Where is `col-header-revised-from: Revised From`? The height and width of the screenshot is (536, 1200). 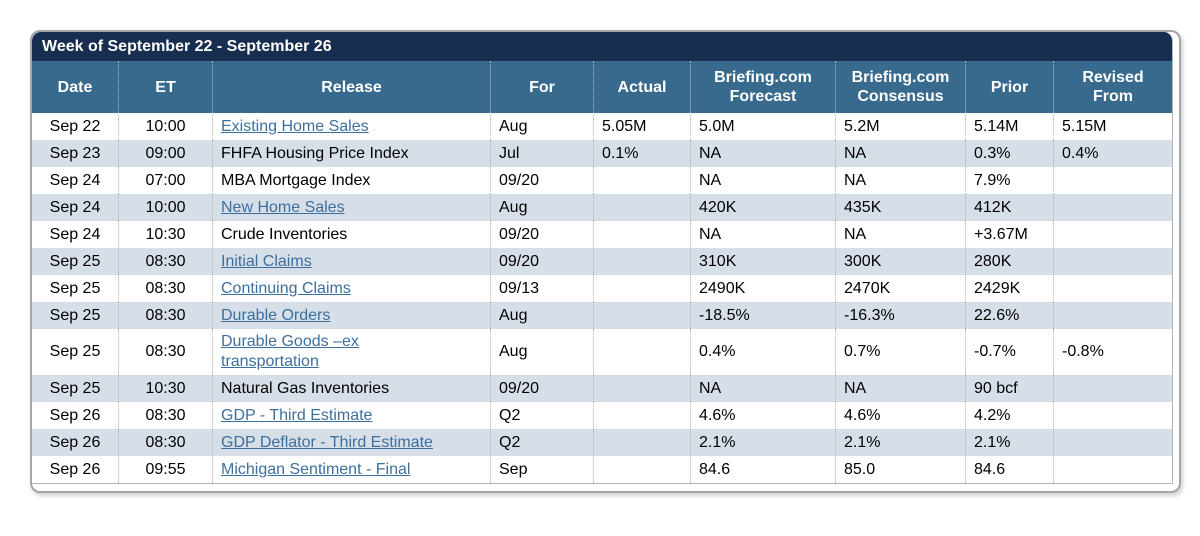 col-header-revised-from: Revised From is located at coordinates (1112, 87).